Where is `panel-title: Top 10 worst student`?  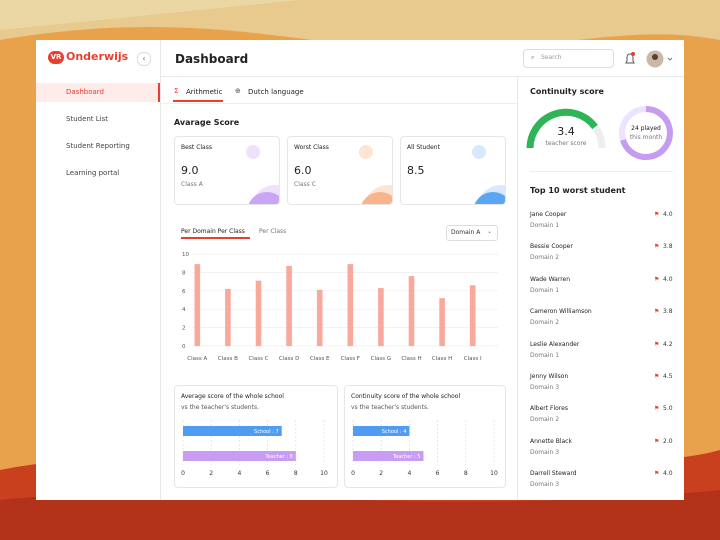
panel-title: Top 10 worst student is located at coordinates (578, 190).